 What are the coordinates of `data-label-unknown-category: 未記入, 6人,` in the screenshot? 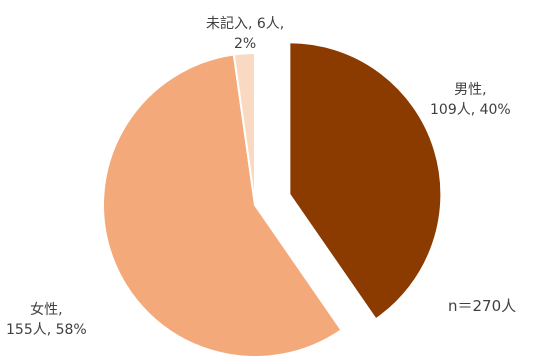 It's located at (245, 24).